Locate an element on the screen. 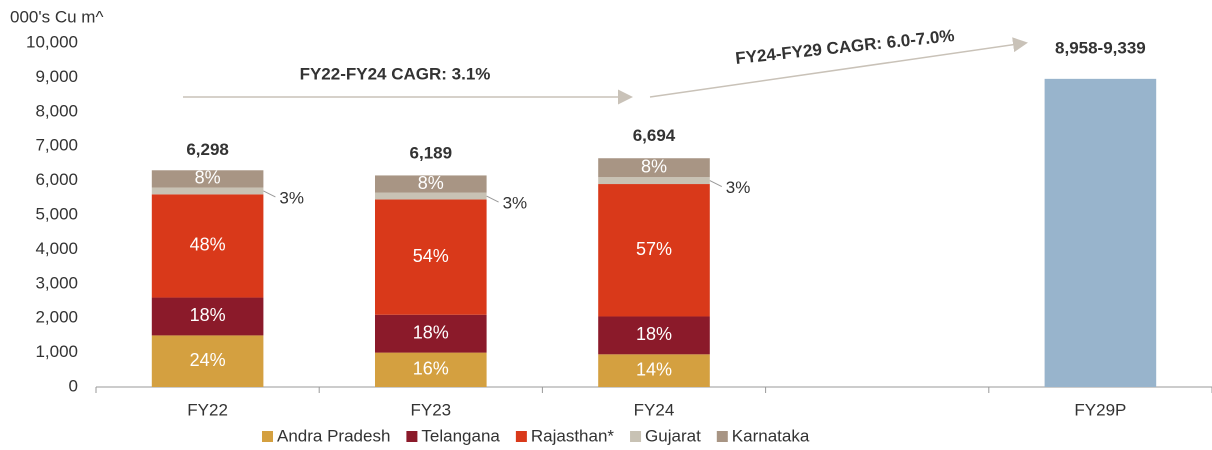 The height and width of the screenshot is (450, 1212). y-tick-label: 3,000 is located at coordinates (56, 282).